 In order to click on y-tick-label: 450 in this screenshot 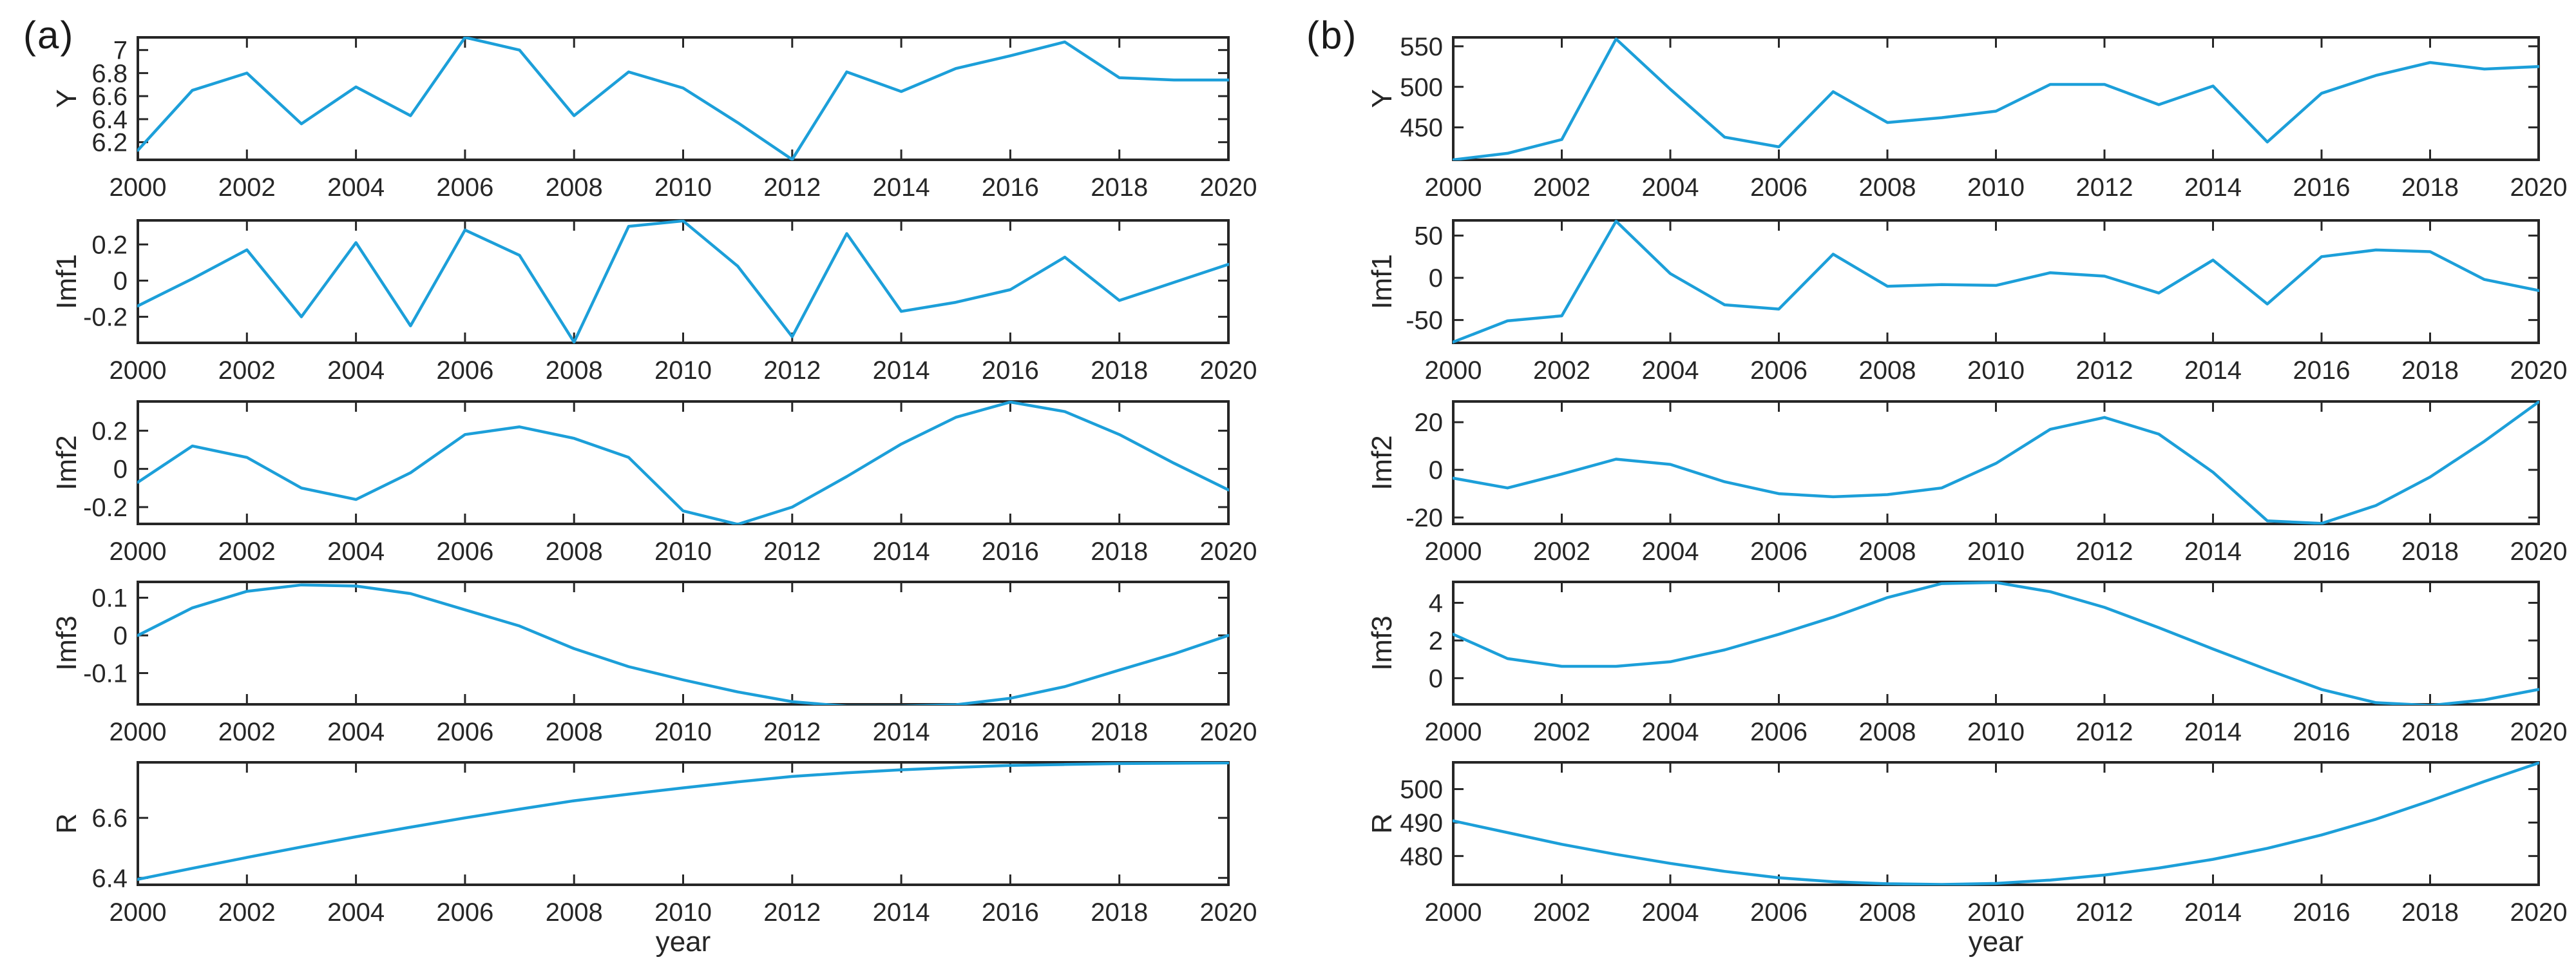, I will do `click(1421, 128)`.